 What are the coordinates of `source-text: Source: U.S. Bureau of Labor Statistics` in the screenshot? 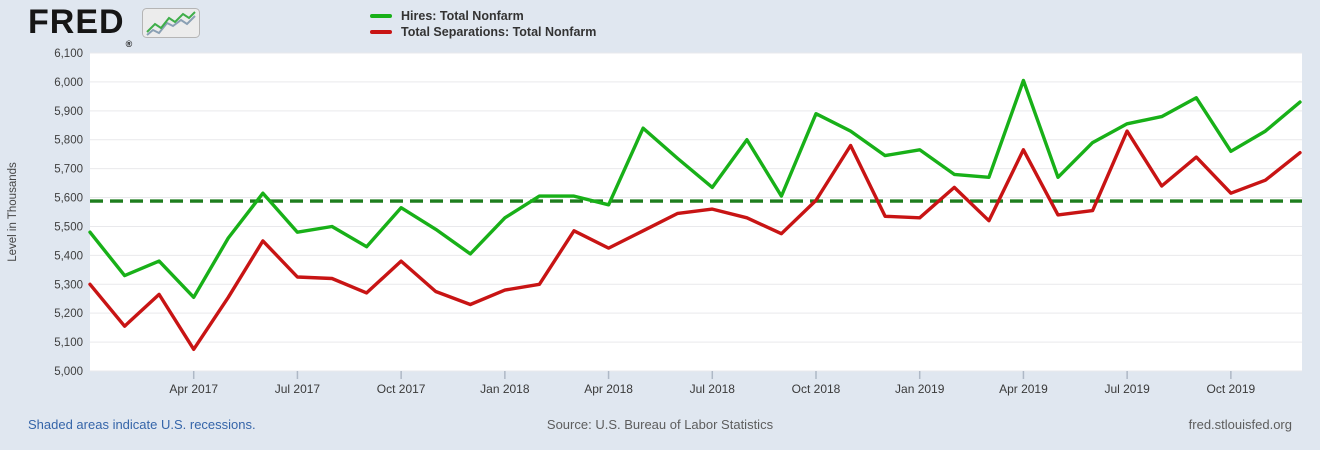 It's located at (660, 424).